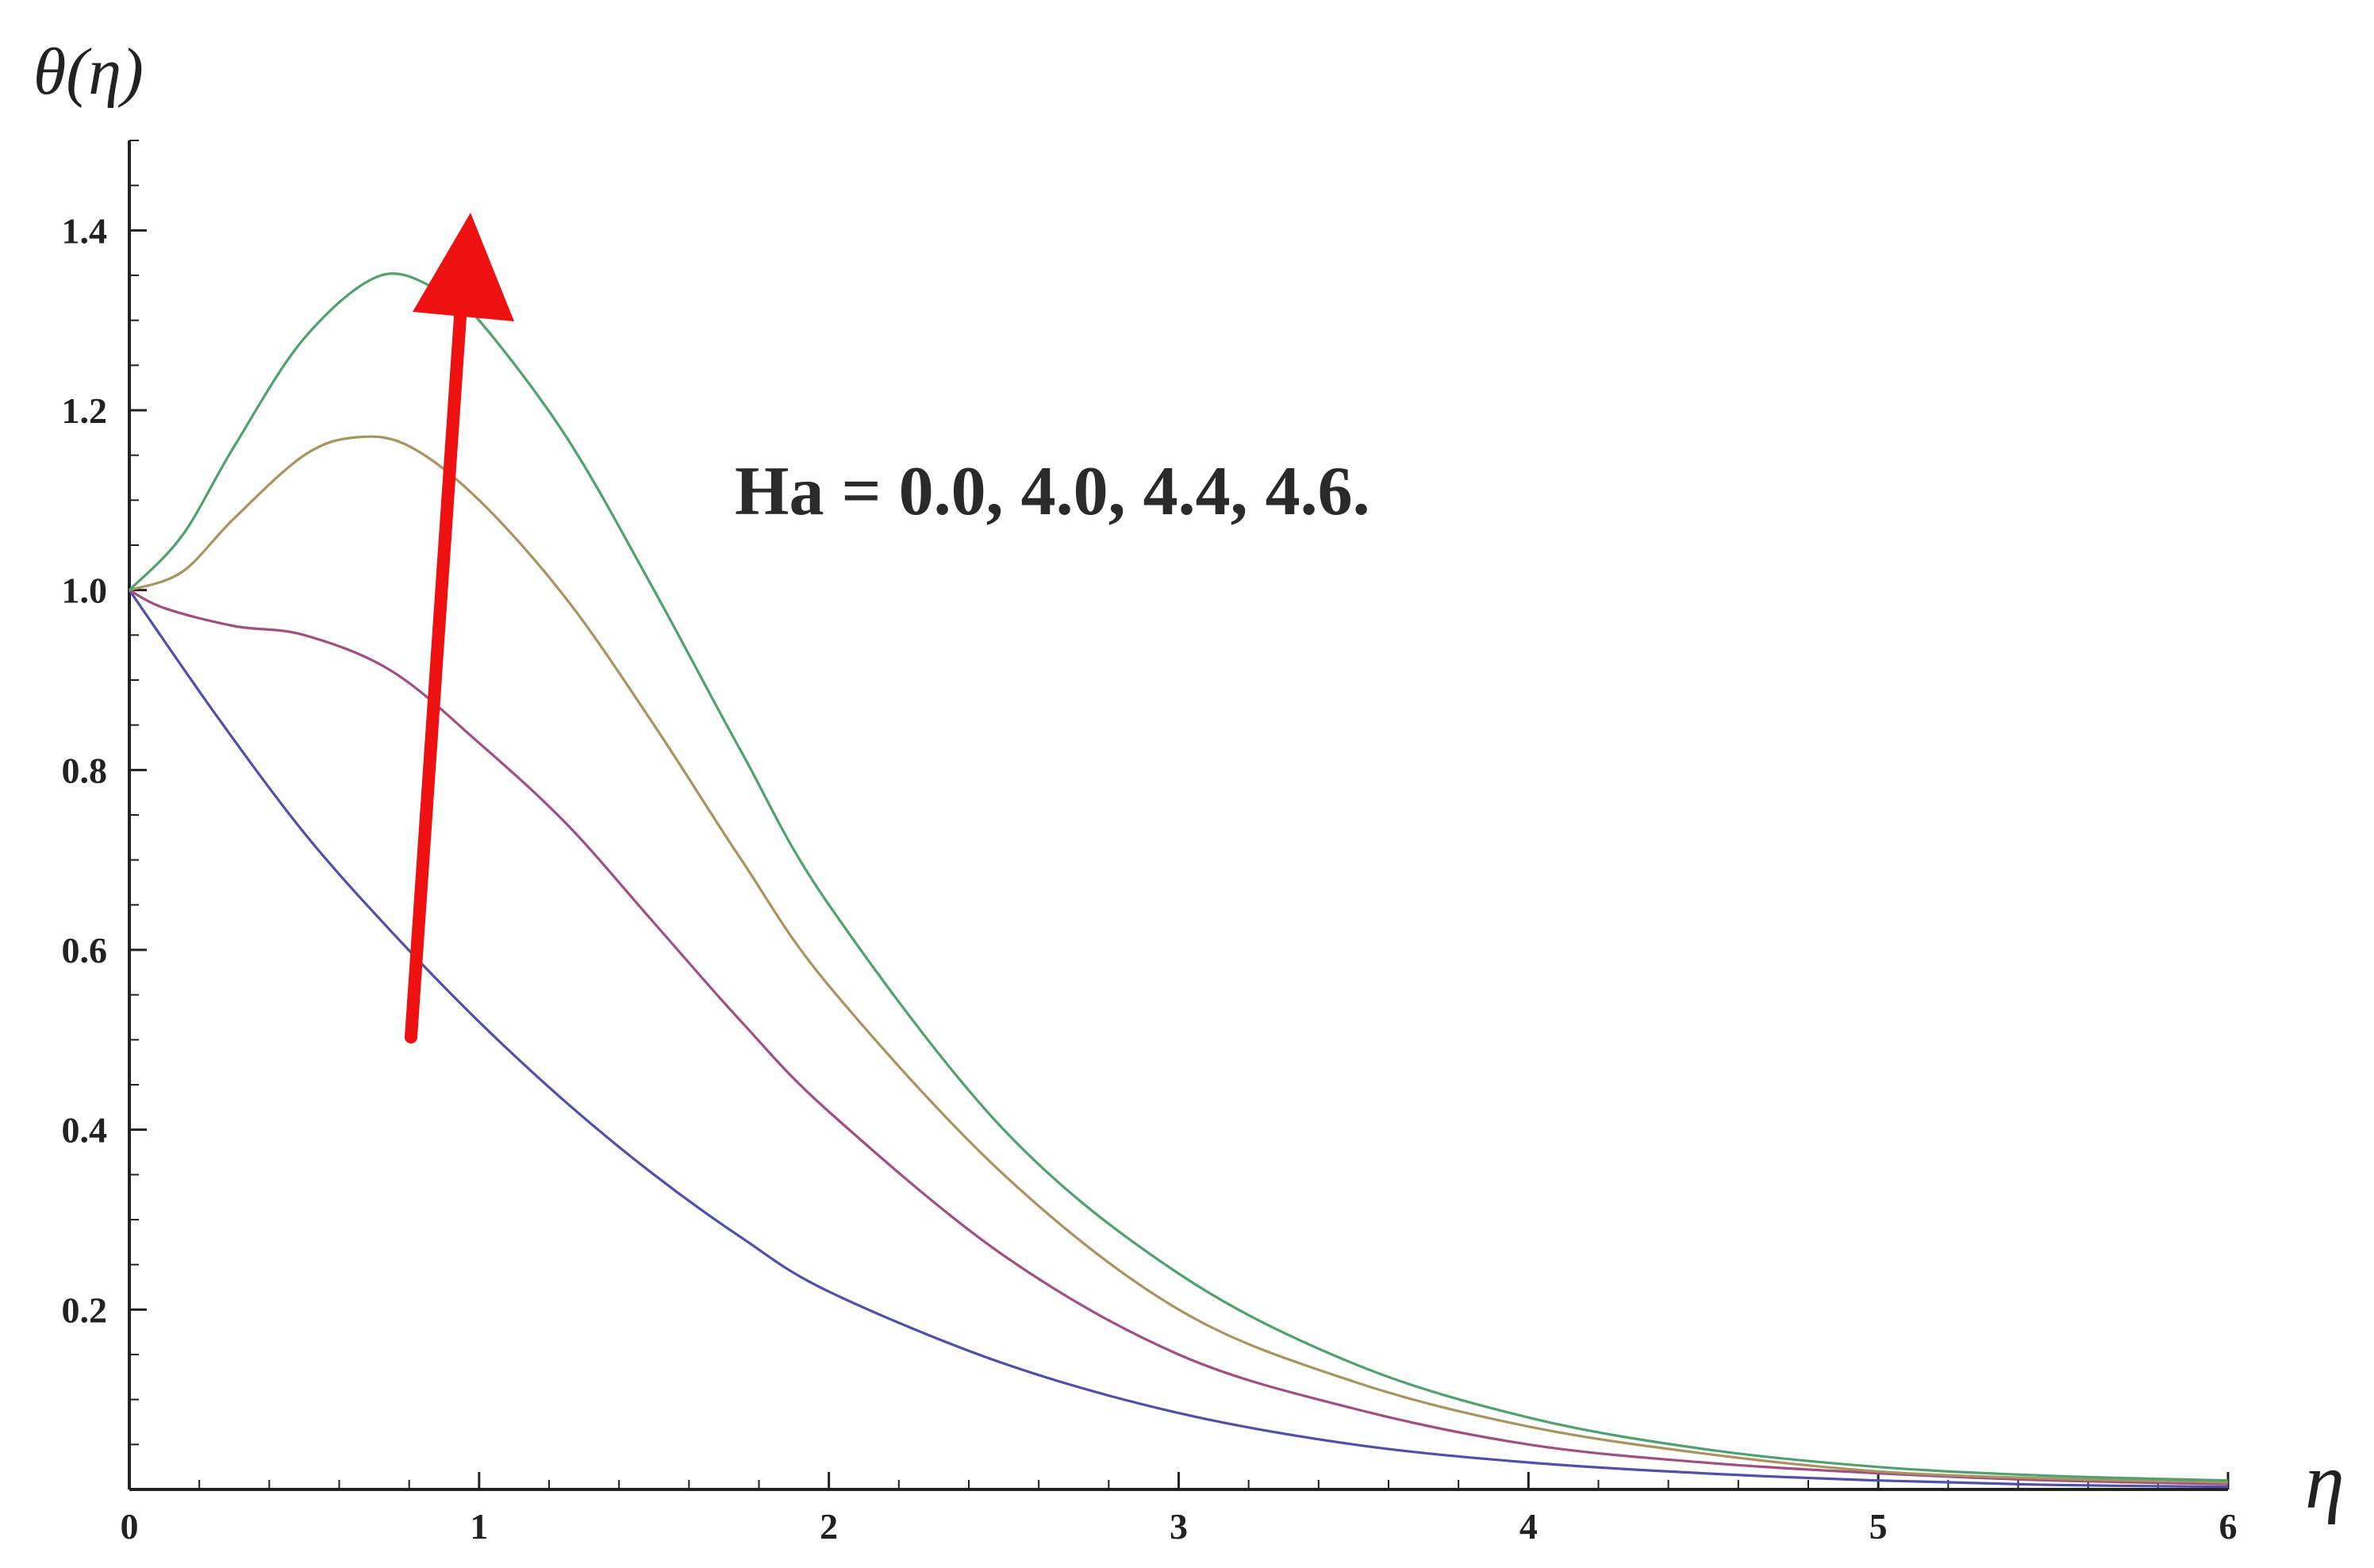  I want to click on y-tick-label: 1.4, so click(85, 230).